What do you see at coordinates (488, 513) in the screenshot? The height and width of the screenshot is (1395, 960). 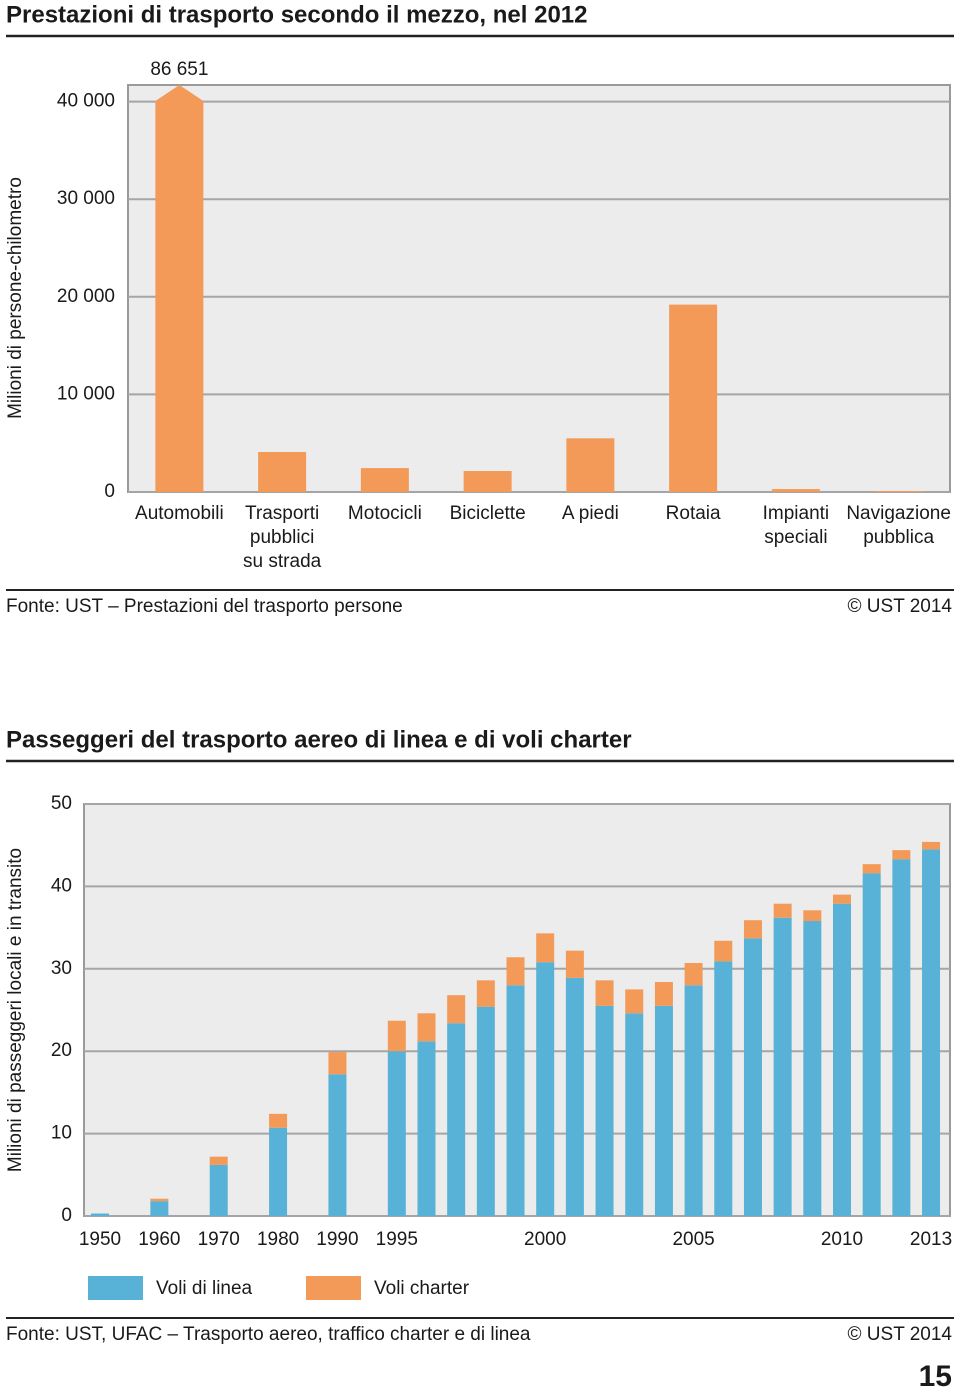 I see `x-tick-label: Biciclette` at bounding box center [488, 513].